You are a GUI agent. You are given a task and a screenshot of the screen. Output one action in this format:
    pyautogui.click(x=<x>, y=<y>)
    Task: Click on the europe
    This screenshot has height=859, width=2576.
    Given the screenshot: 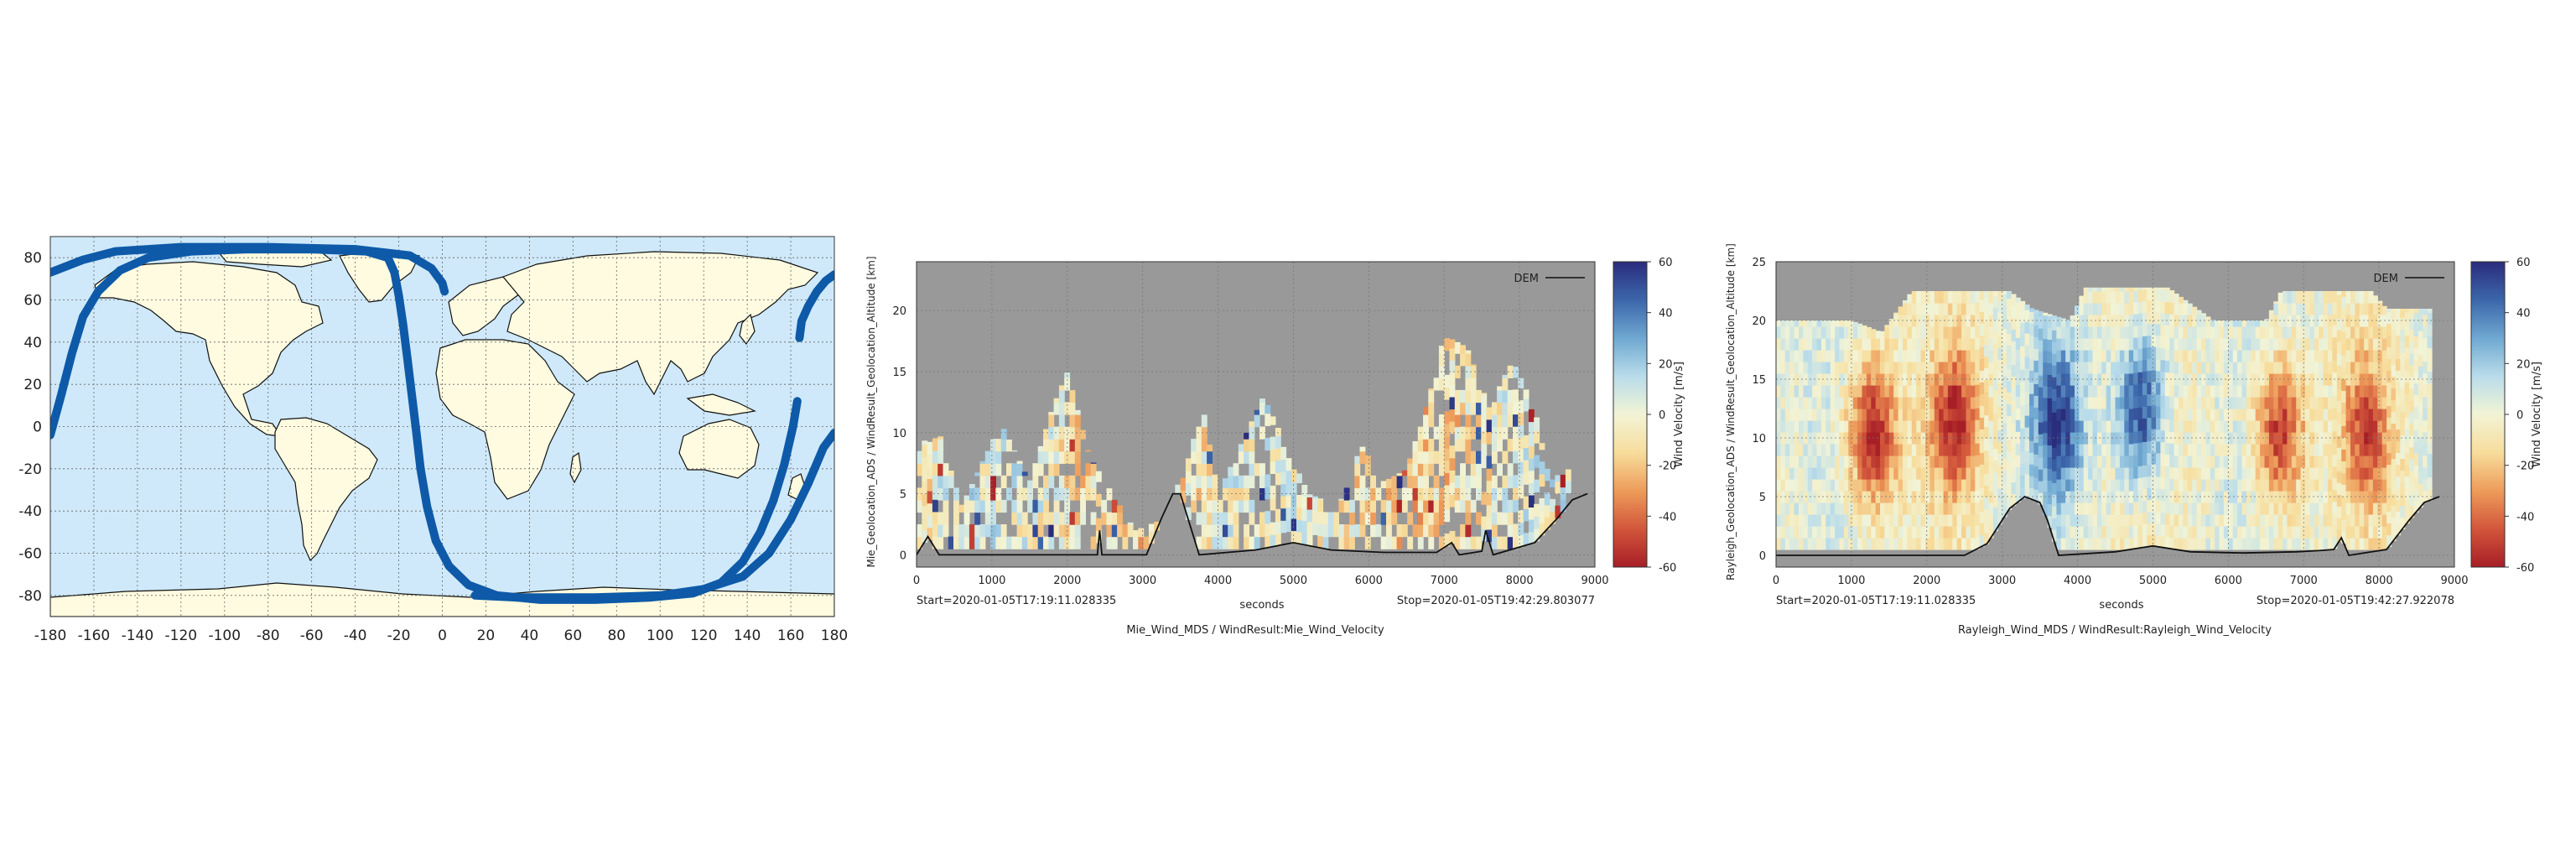 What is the action you would take?
    pyautogui.click(x=484, y=306)
    